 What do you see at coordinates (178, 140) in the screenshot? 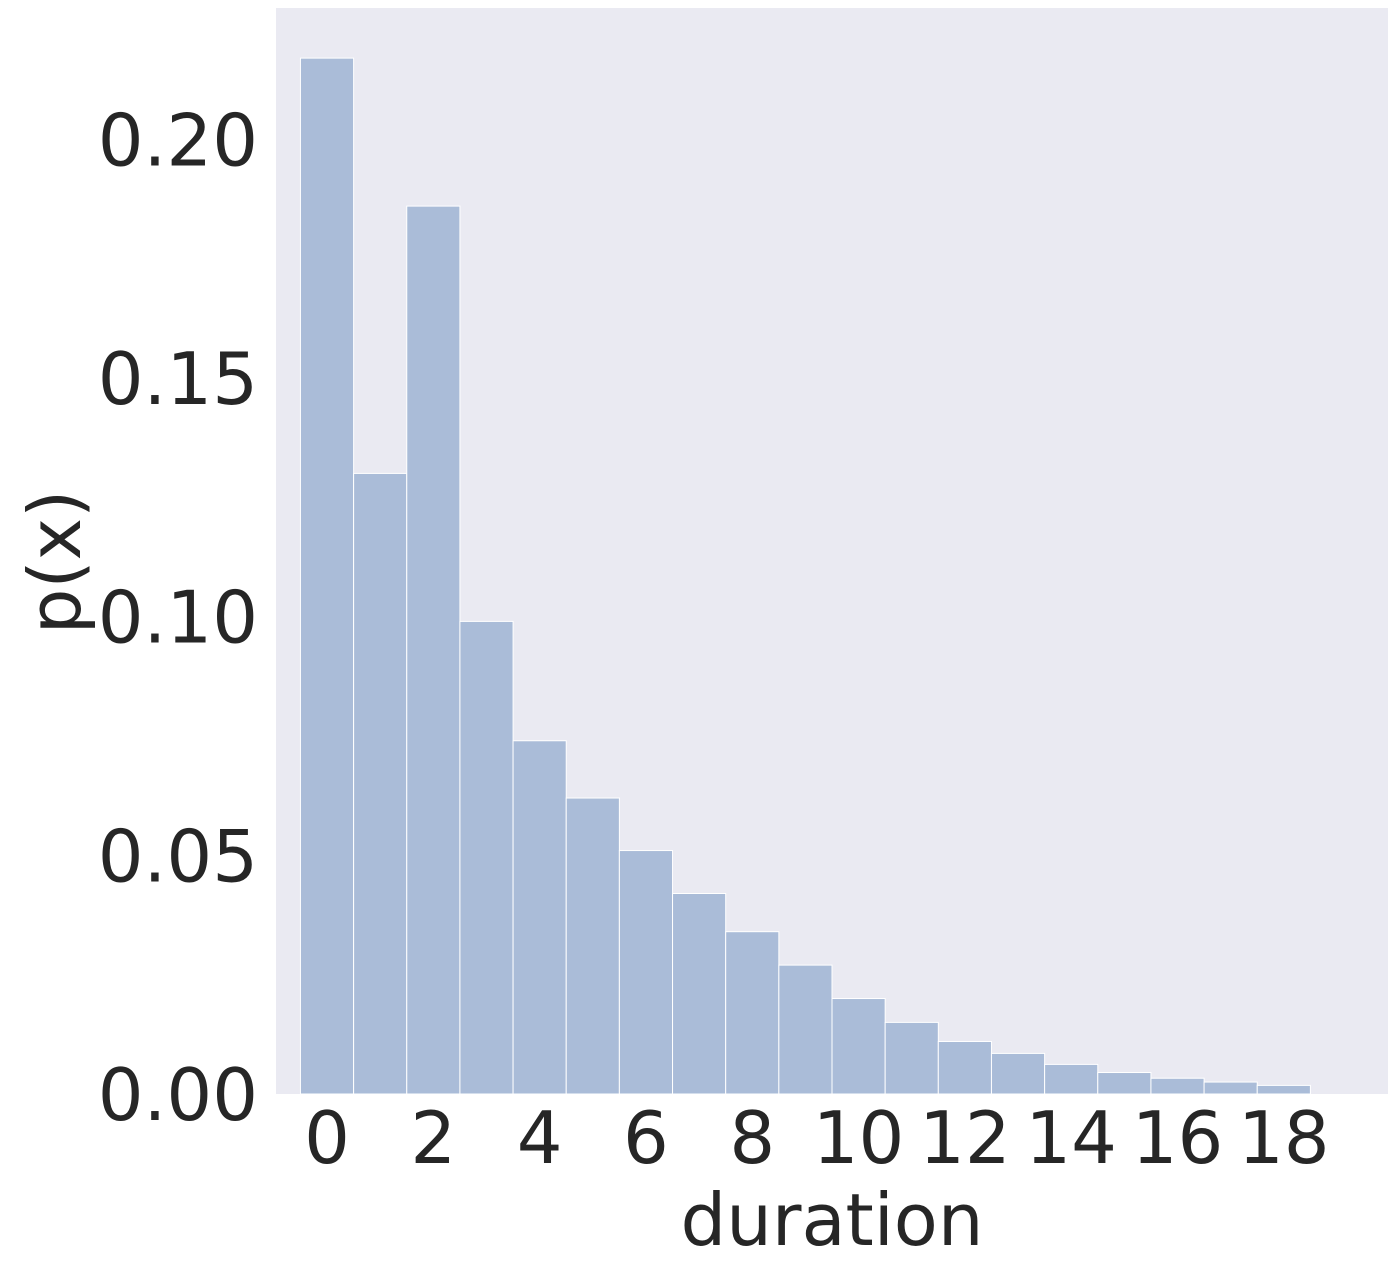
I see `y-tick-label: 0.20` at bounding box center [178, 140].